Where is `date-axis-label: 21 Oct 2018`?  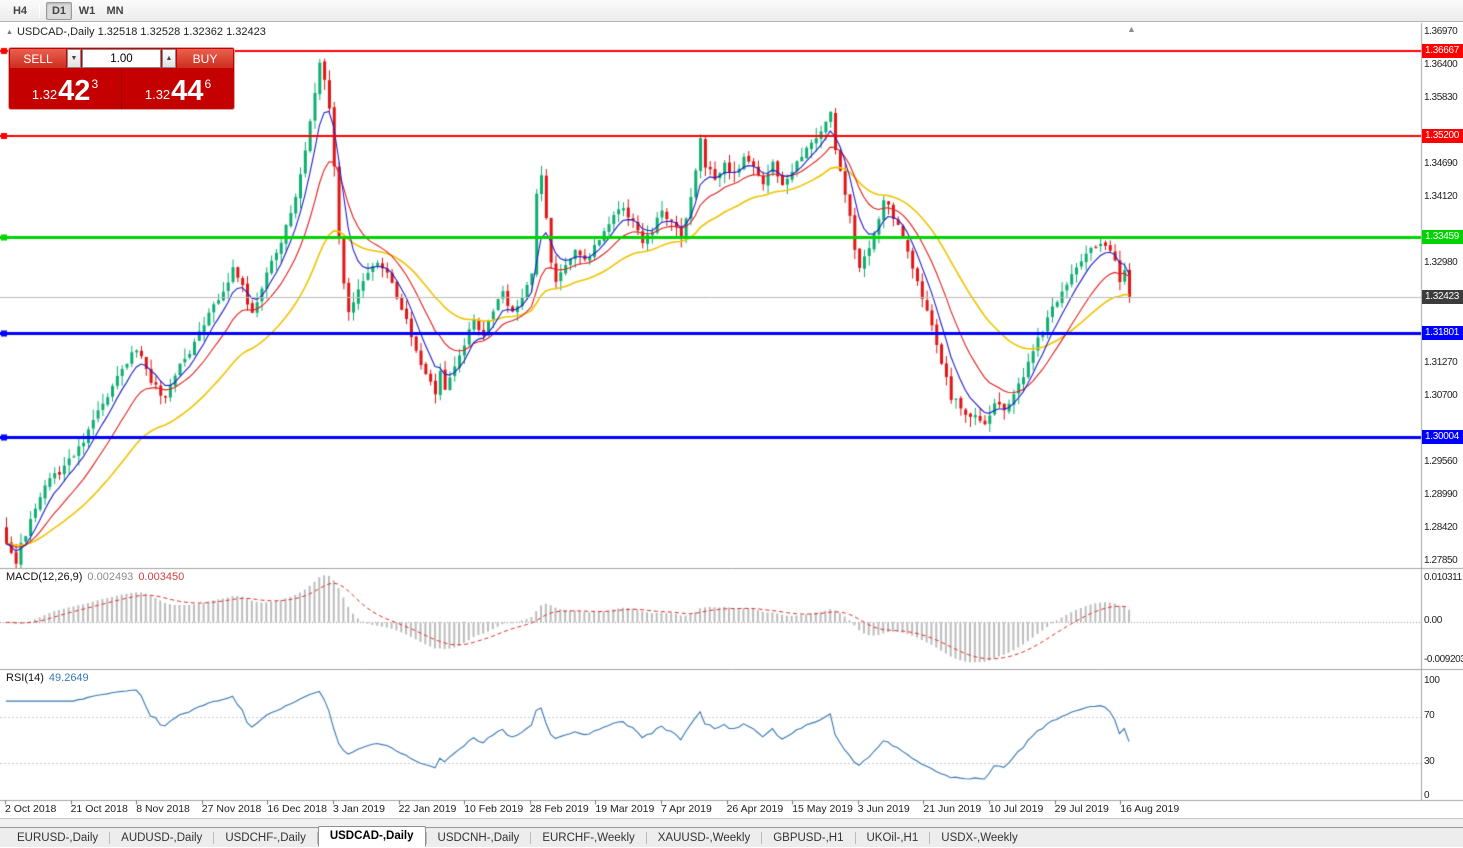 date-axis-label: 21 Oct 2018 is located at coordinates (99, 809).